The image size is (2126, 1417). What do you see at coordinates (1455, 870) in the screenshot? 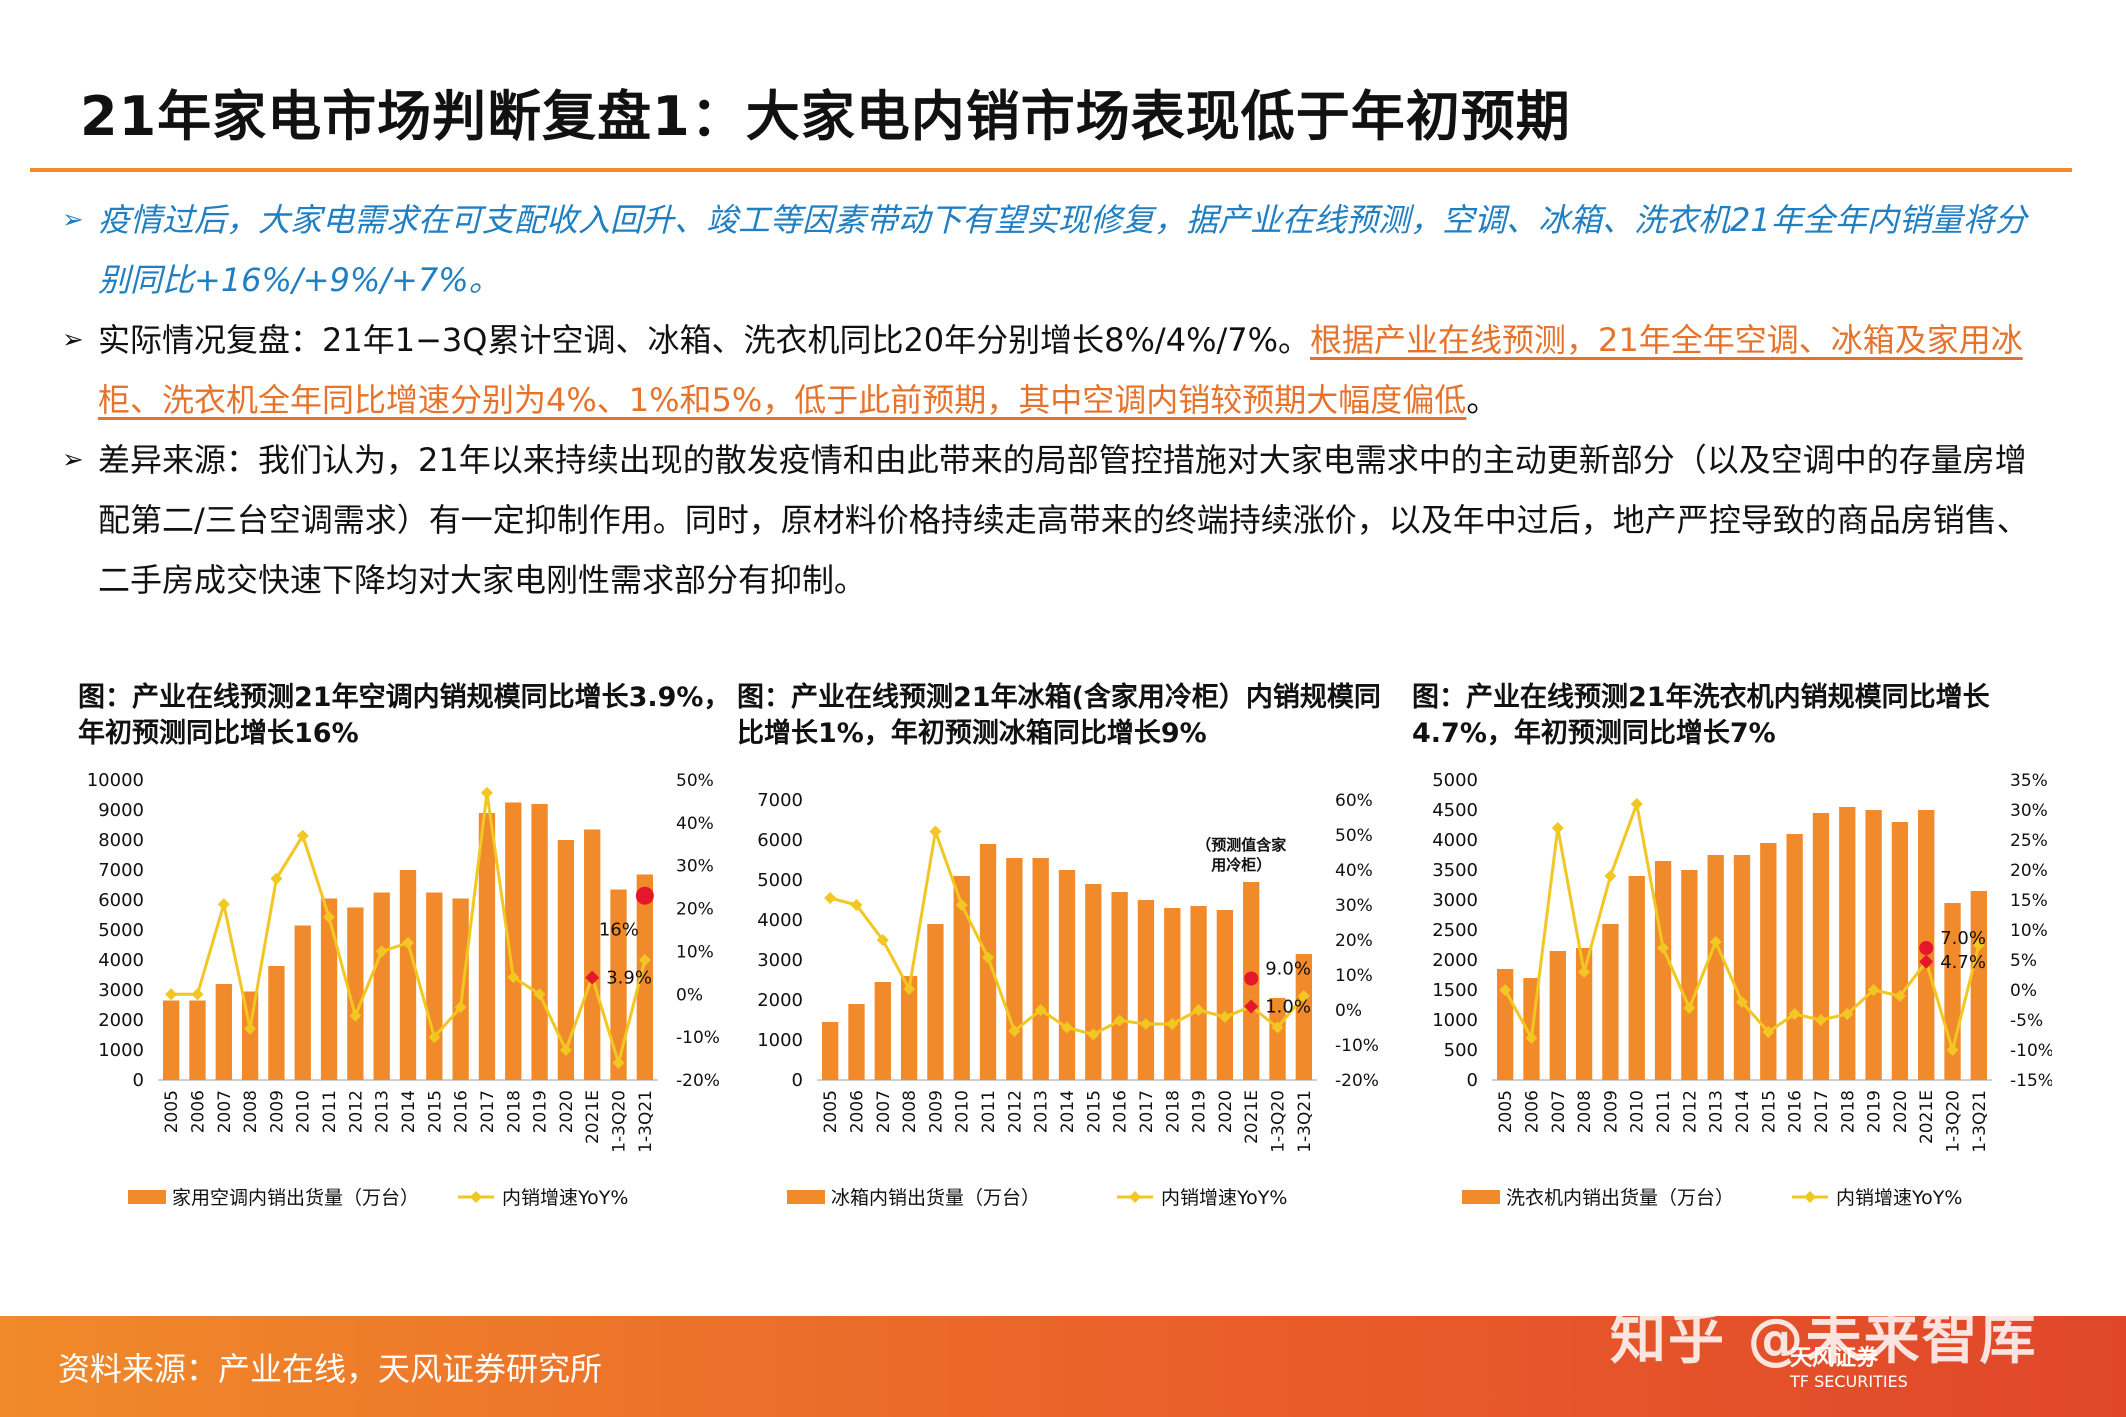
I see `y-left-tick-label: 3500` at bounding box center [1455, 870].